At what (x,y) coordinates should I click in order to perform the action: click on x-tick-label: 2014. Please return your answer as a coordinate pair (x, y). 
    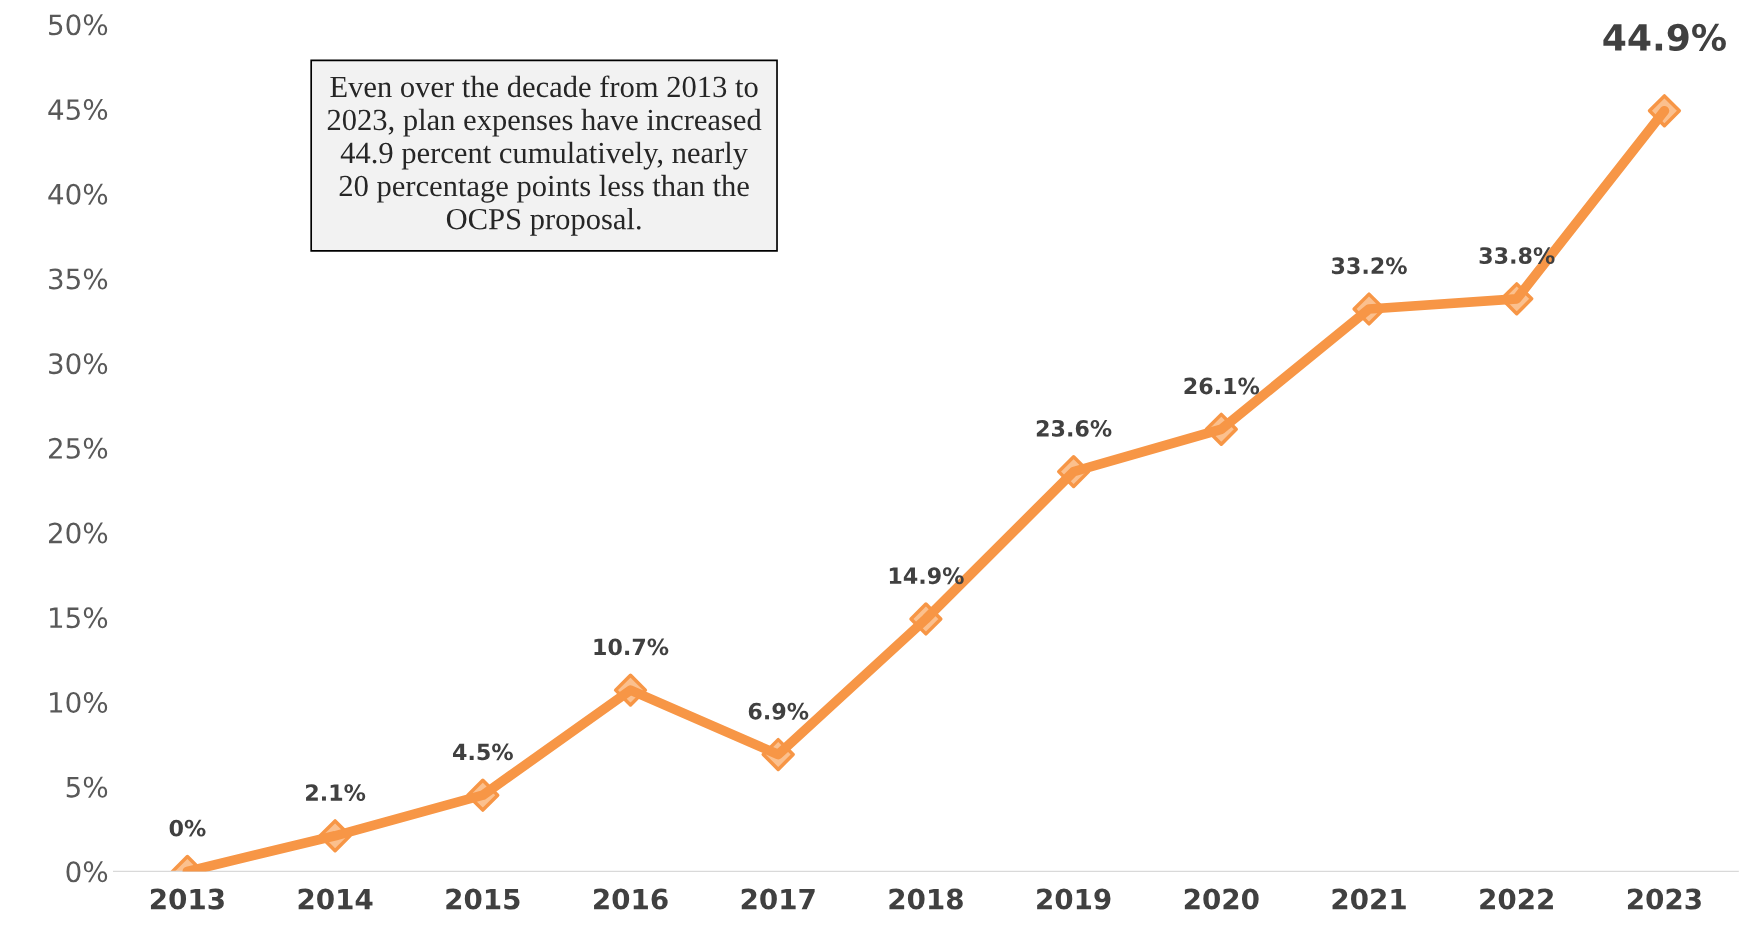
    Looking at the image, I should click on (335, 899).